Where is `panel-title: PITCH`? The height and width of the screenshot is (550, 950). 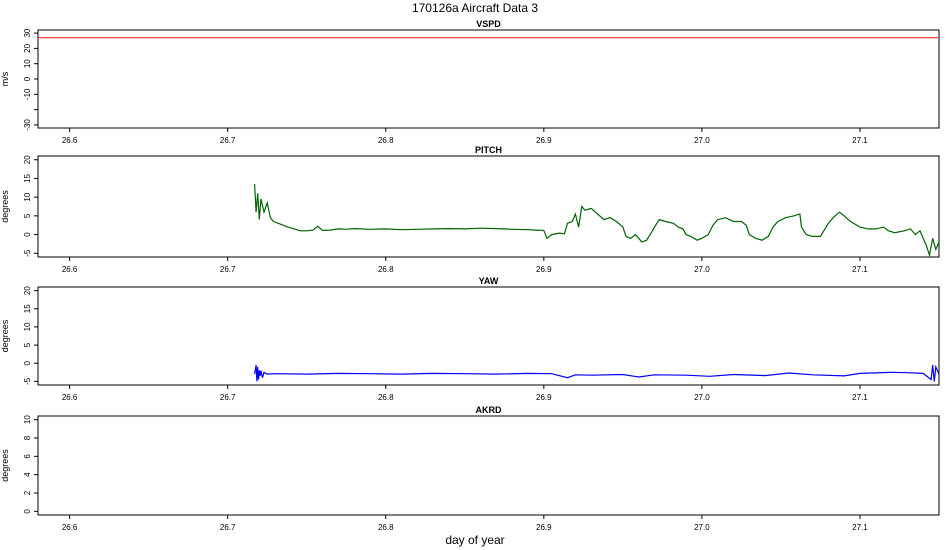
panel-title: PITCH is located at coordinates (488, 150).